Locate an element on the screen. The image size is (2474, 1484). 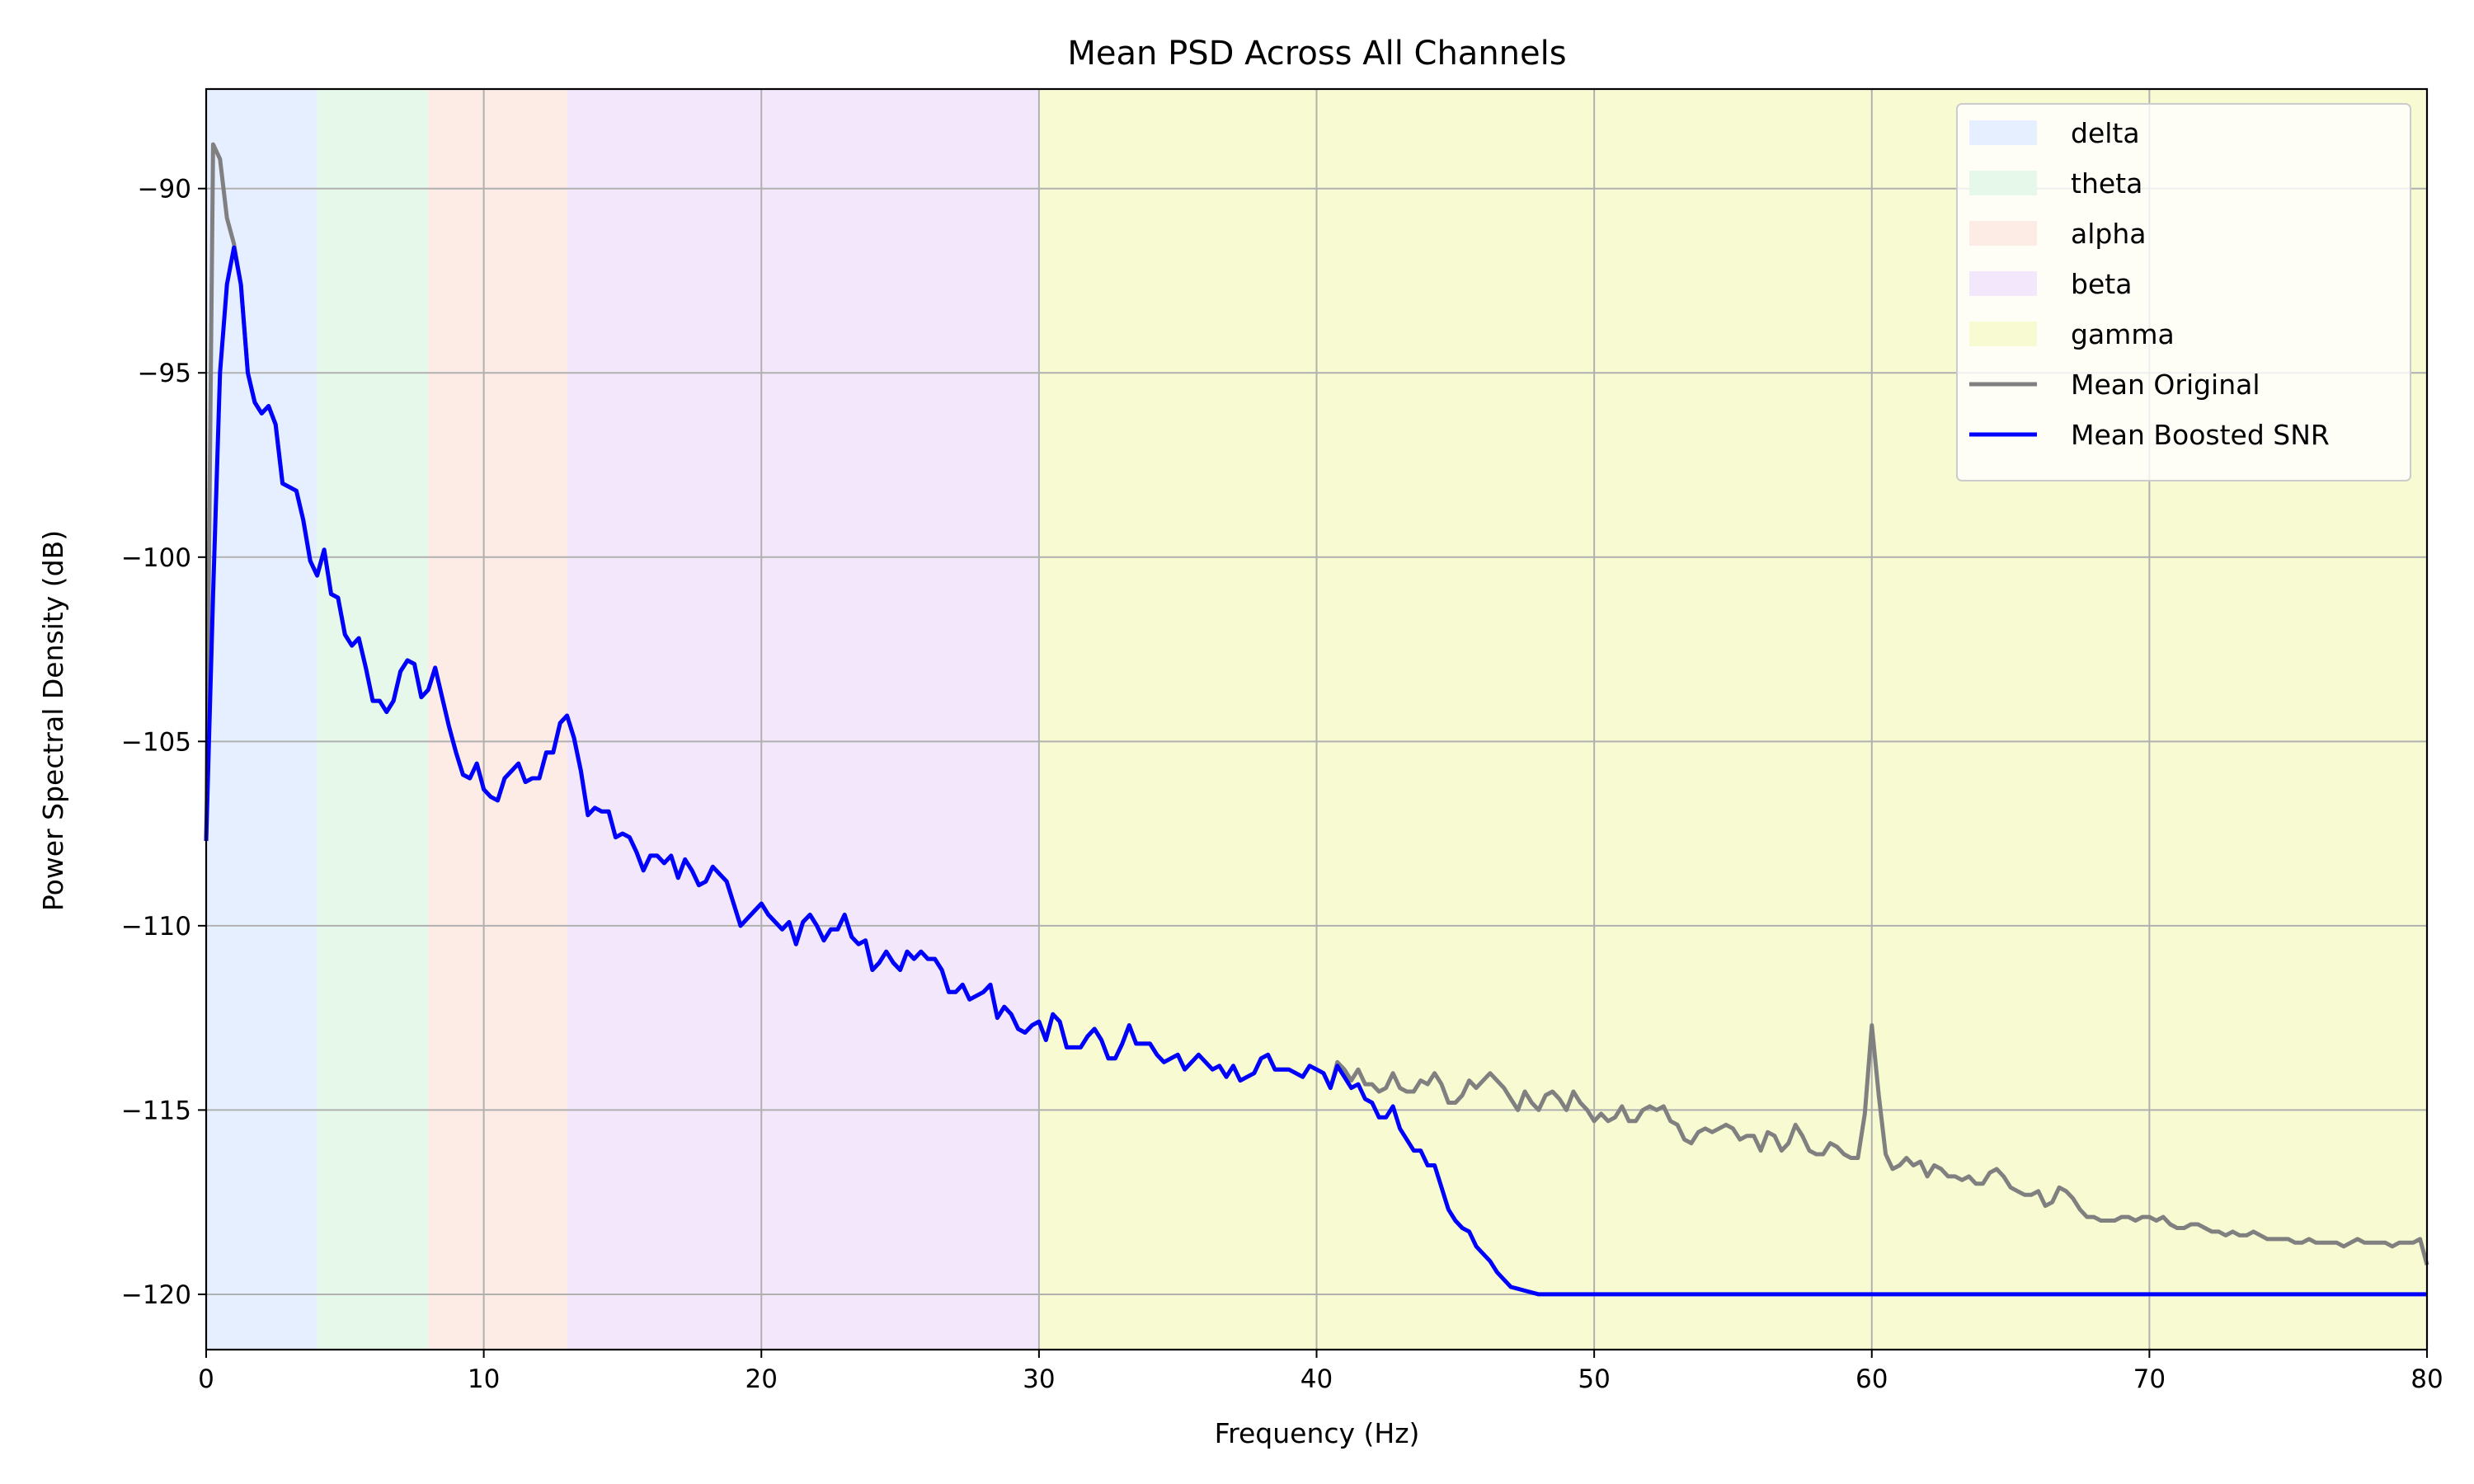
y-tick-label: −110 is located at coordinates (156, 927).